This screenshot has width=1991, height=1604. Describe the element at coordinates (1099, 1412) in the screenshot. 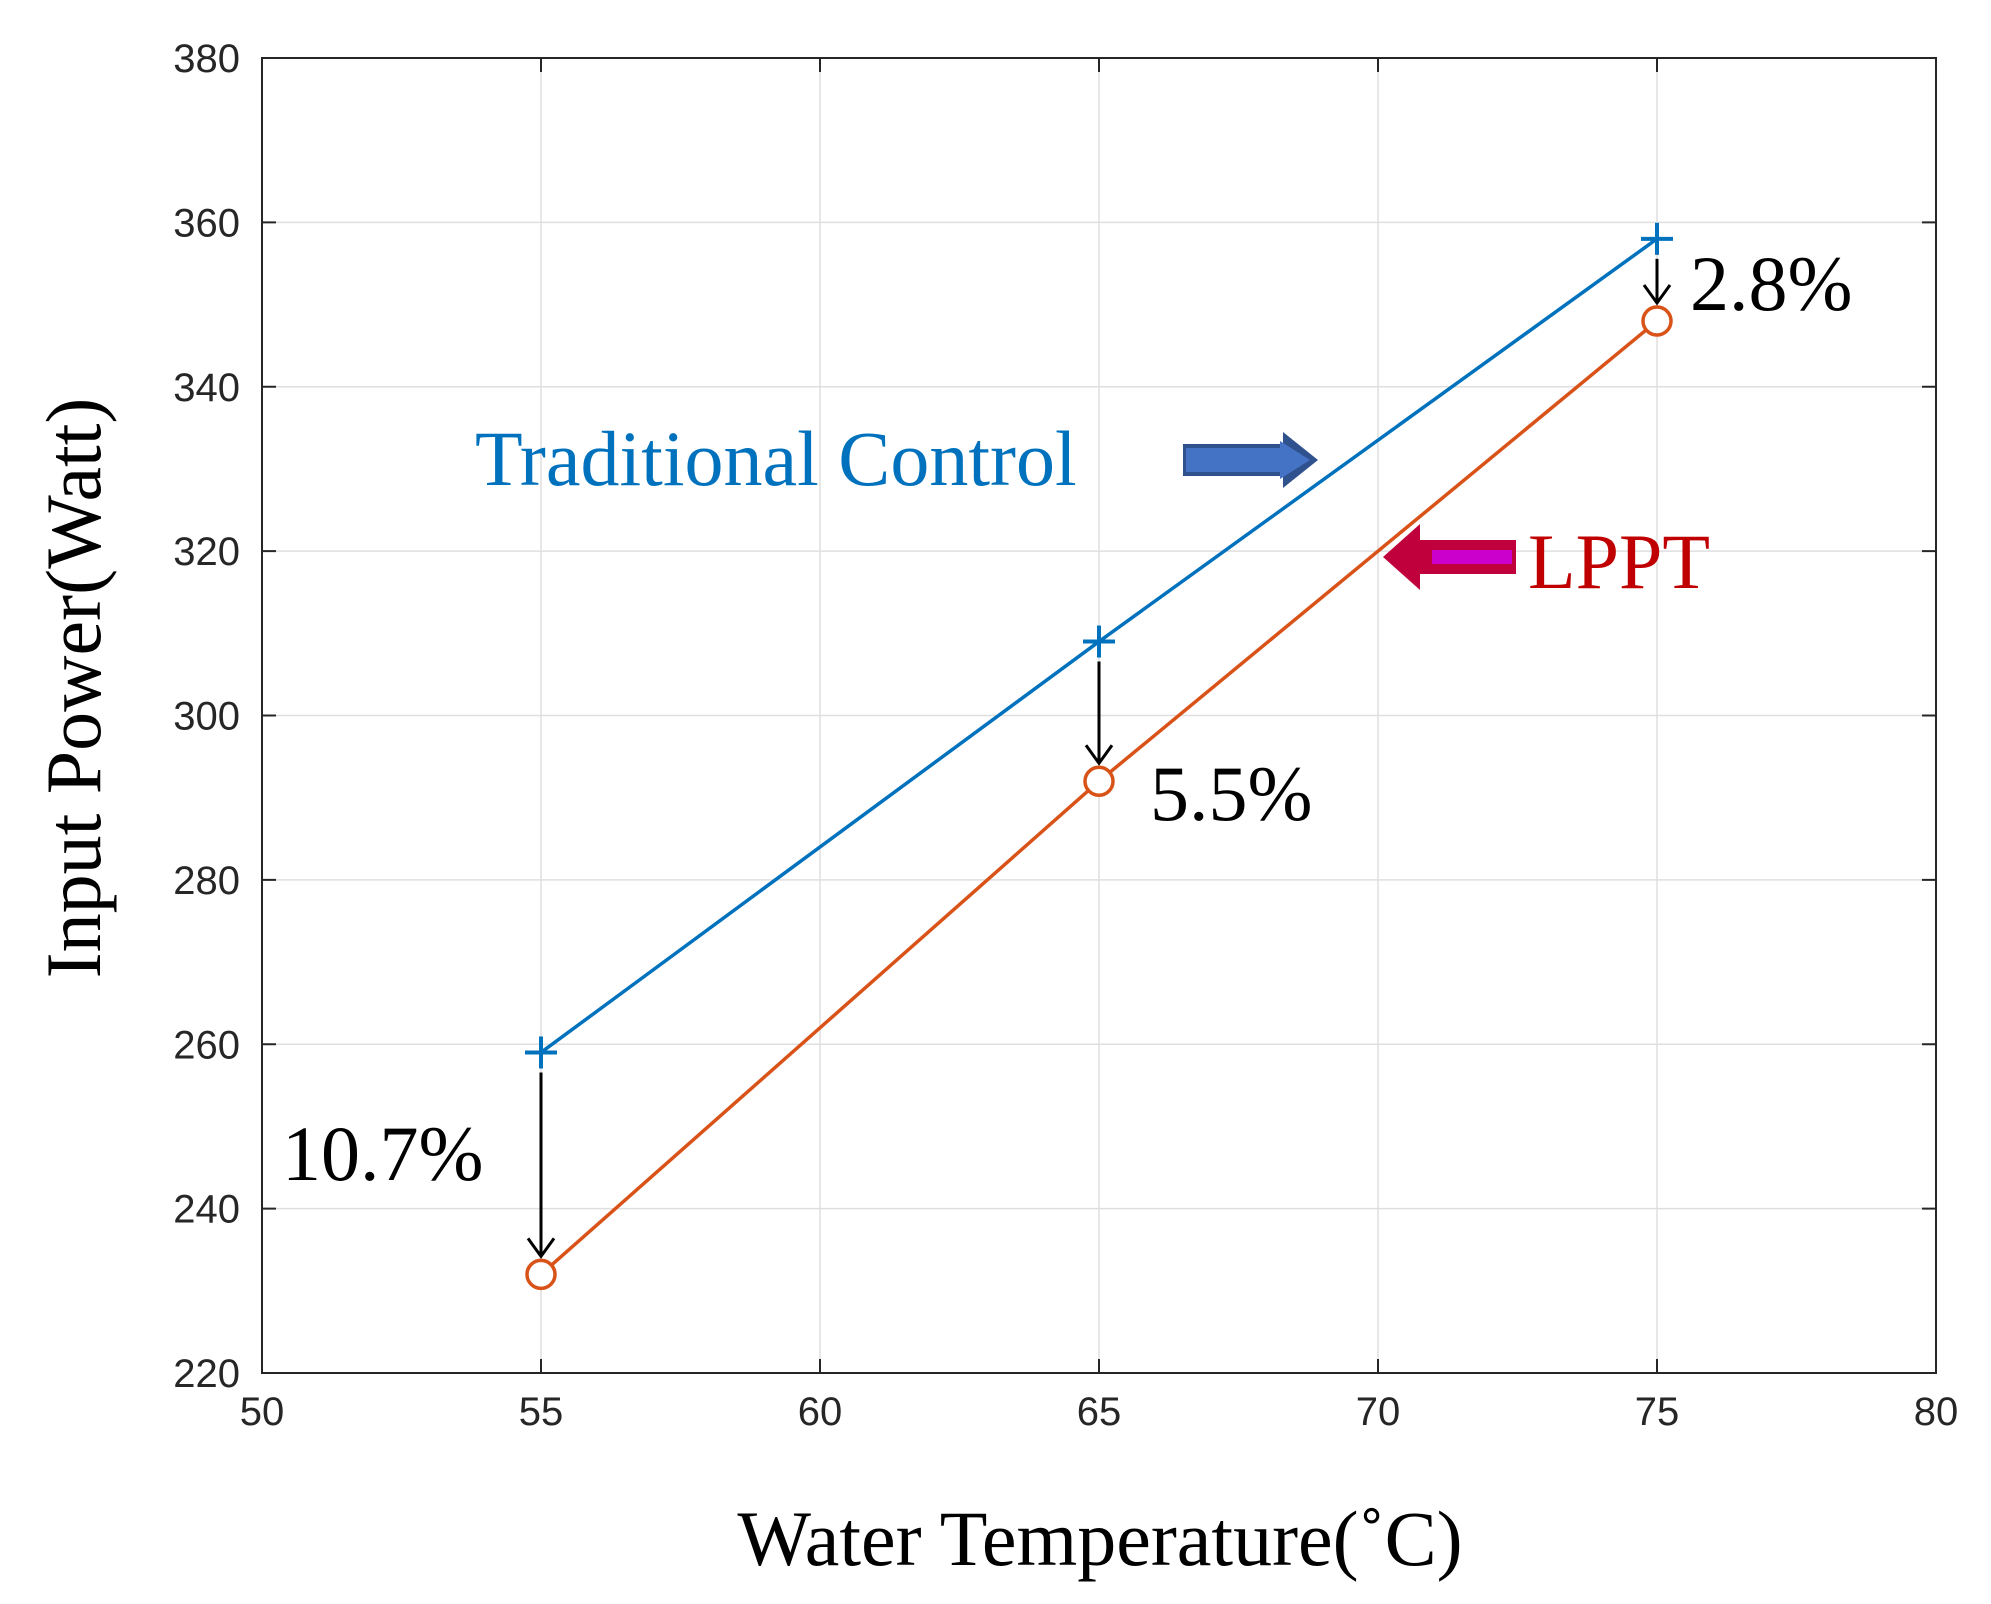

I see `x-tick-label: 65` at that location.